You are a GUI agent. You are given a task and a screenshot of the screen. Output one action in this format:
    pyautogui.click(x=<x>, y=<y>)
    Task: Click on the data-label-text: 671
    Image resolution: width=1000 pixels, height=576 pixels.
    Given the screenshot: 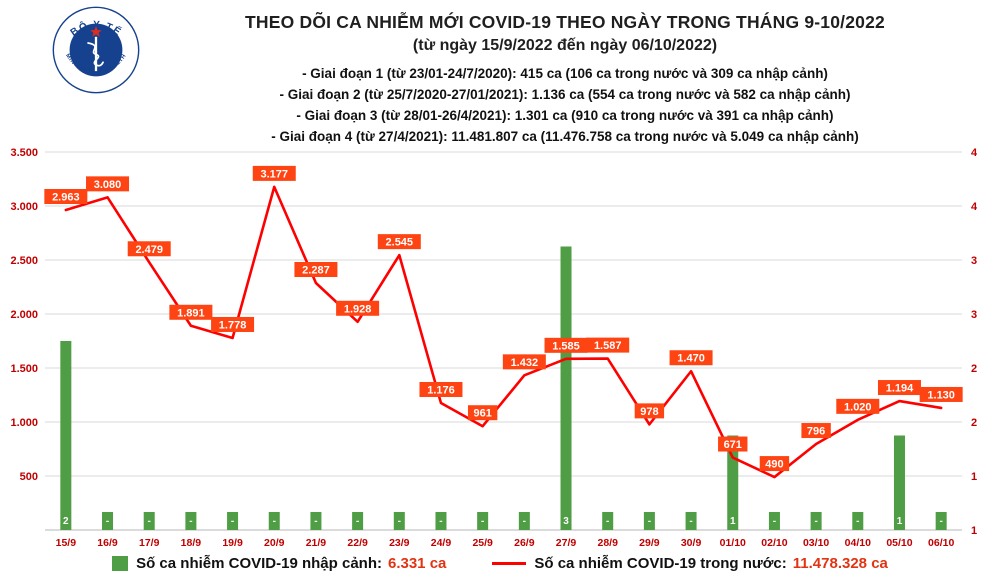 What is the action you would take?
    pyautogui.click(x=733, y=445)
    